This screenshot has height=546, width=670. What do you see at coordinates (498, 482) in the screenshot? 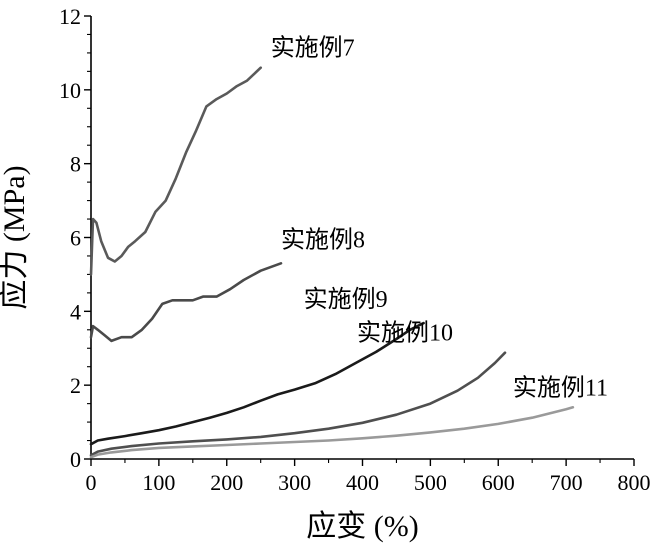
I see `x-tick-label: 600` at bounding box center [498, 482].